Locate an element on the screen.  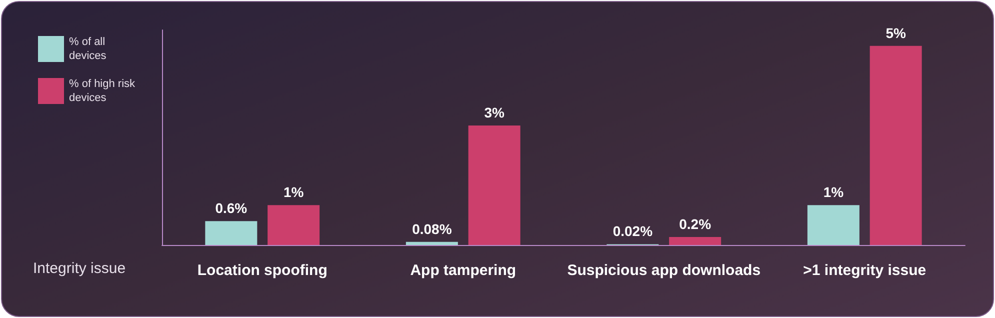
x-tick-label: Location spoofing is located at coordinates (262, 270).